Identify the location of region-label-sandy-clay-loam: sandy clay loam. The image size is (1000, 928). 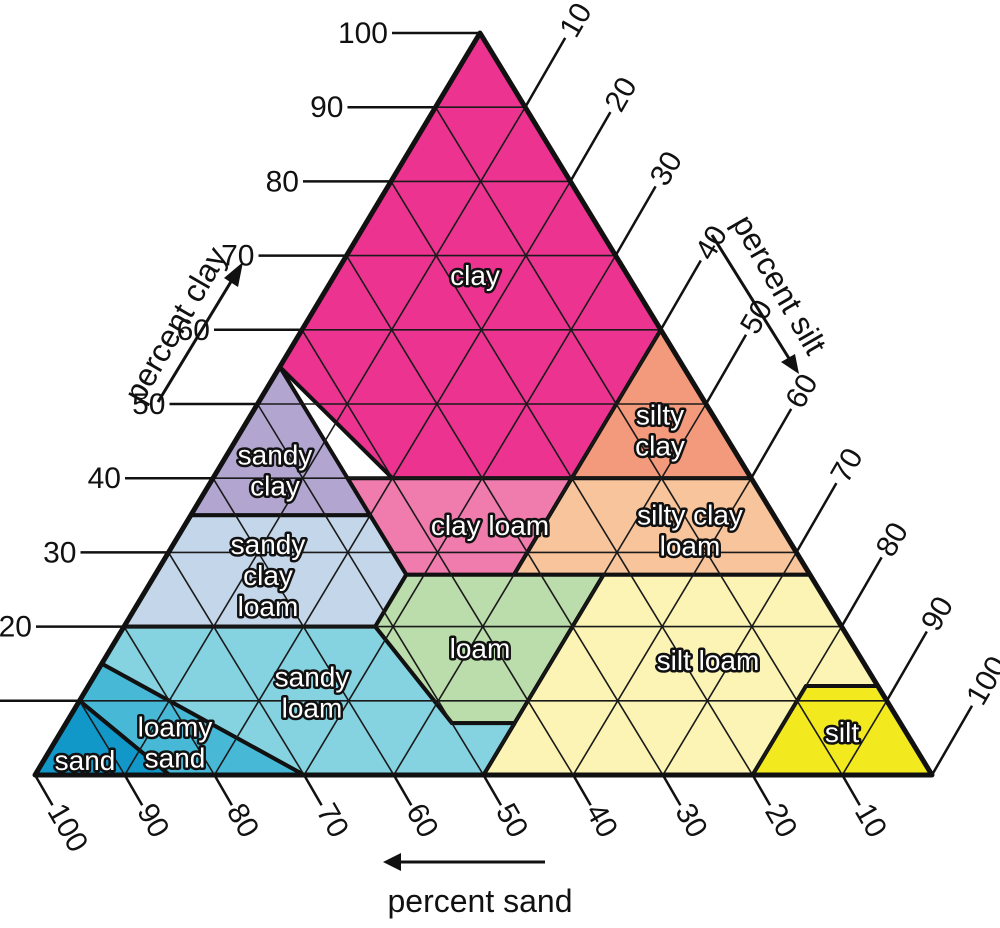
(268, 575).